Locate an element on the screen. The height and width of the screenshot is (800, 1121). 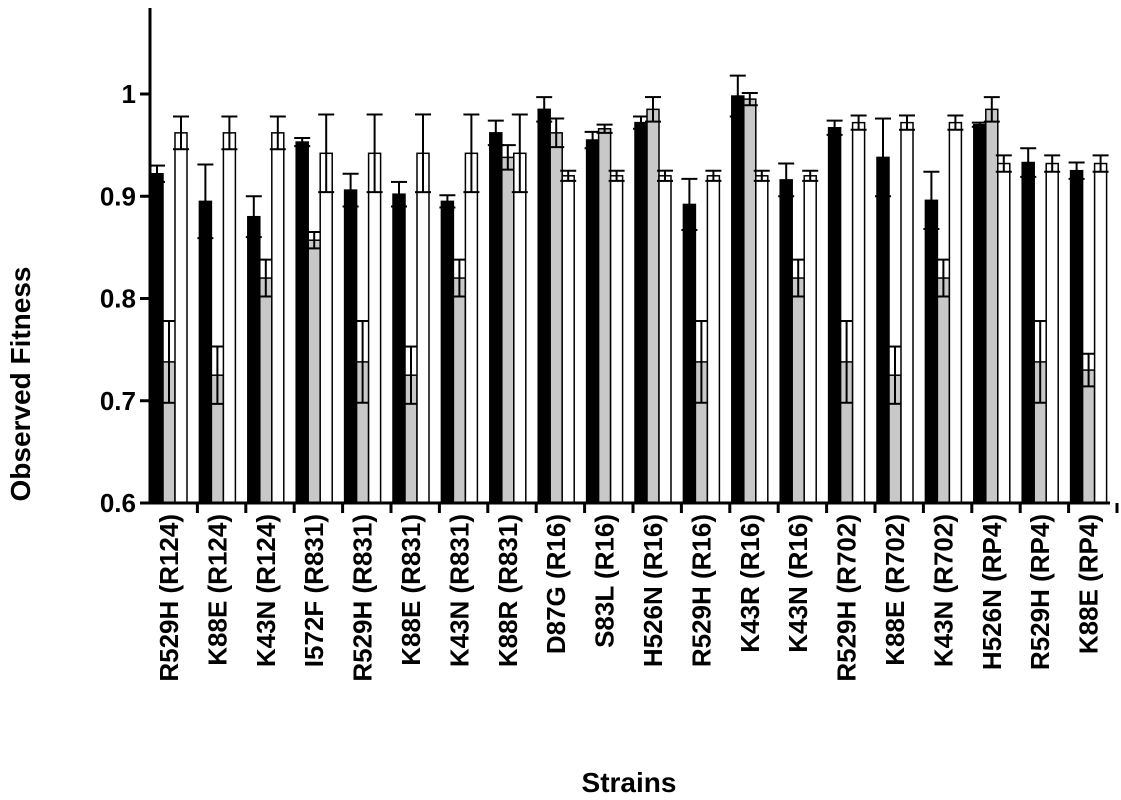
y-ticks-layer: 0.6 0.7 0.8 0.9 1 is located at coordinates (125, 298).